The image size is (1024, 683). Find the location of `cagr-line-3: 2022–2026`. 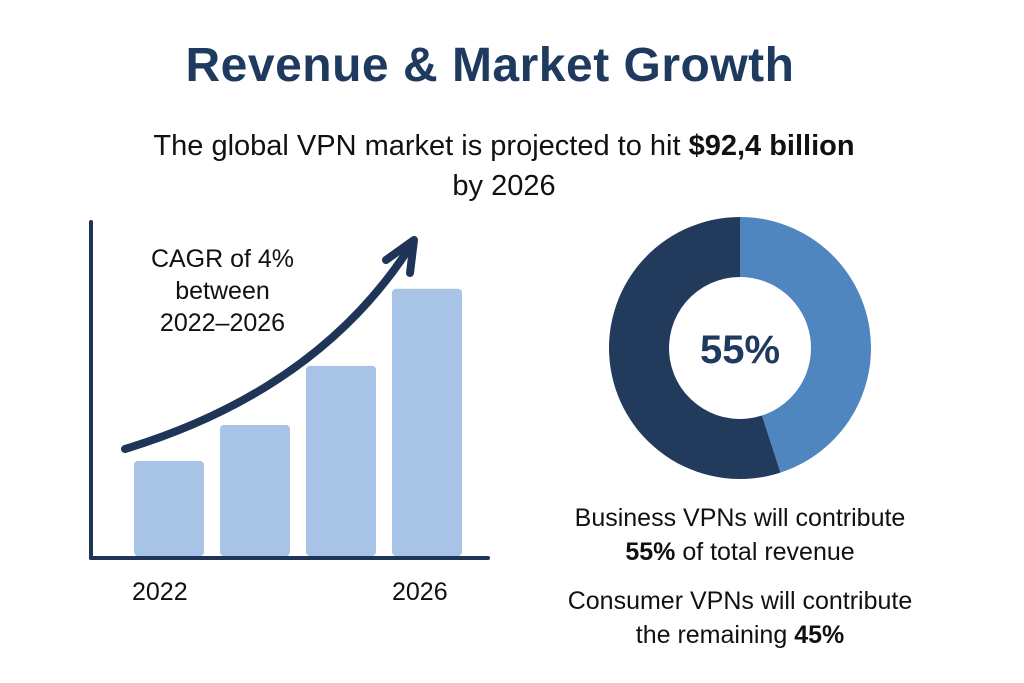

cagr-line-3: 2022–2026 is located at coordinates (222, 323).